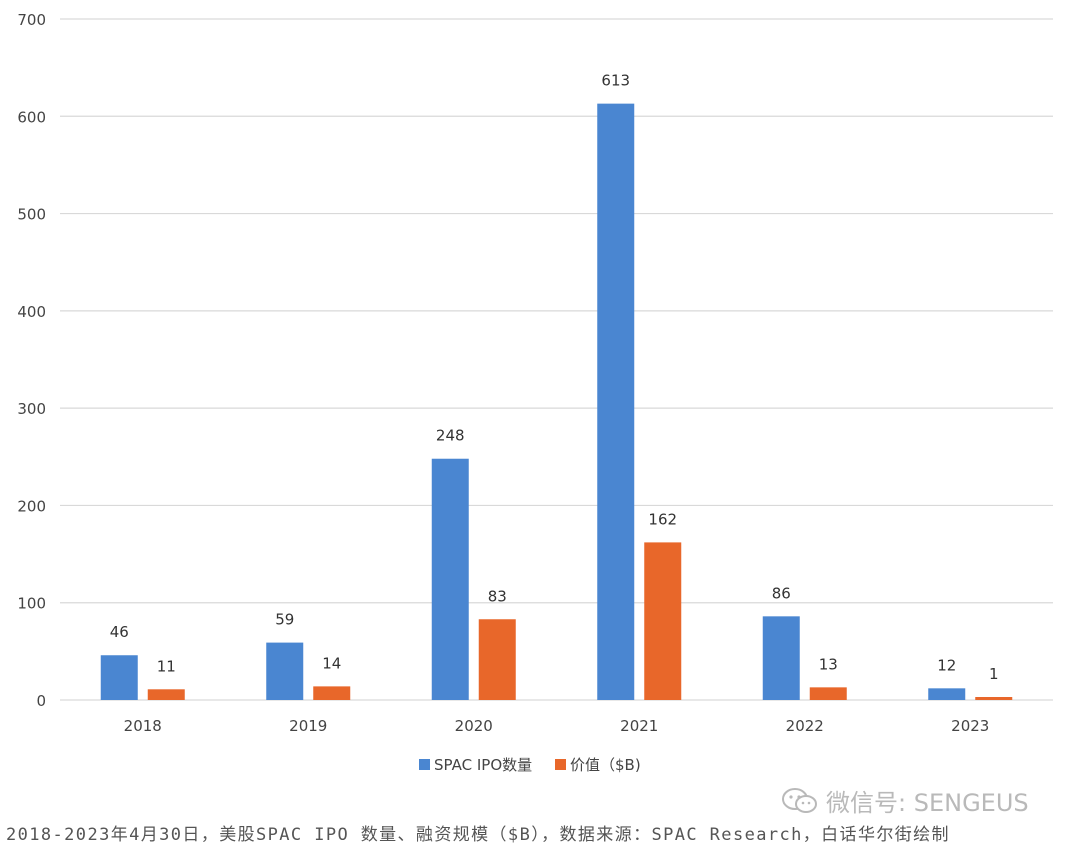 Image resolution: width=1080 pixels, height=847 pixels. What do you see at coordinates (31, 604) in the screenshot?
I see `y-tick-label: 100` at bounding box center [31, 604].